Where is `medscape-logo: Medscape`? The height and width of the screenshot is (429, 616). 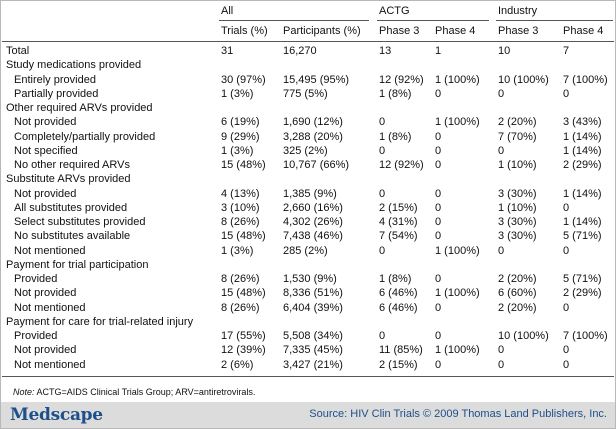
medscape-logo: Medscape is located at coordinates (56, 415).